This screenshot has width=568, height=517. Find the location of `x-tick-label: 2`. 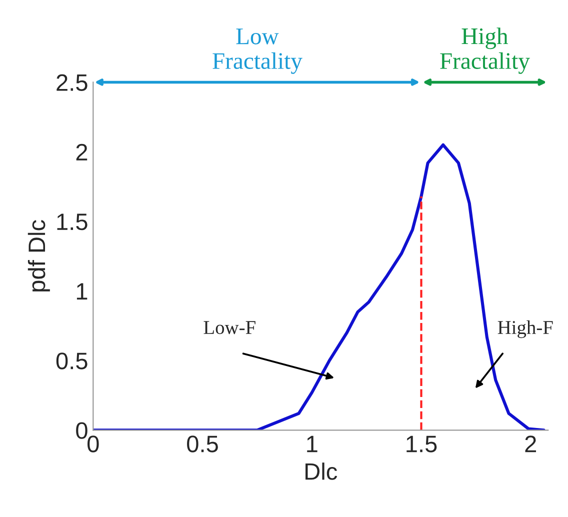

x-tick-label: 2 is located at coordinates (530, 444).